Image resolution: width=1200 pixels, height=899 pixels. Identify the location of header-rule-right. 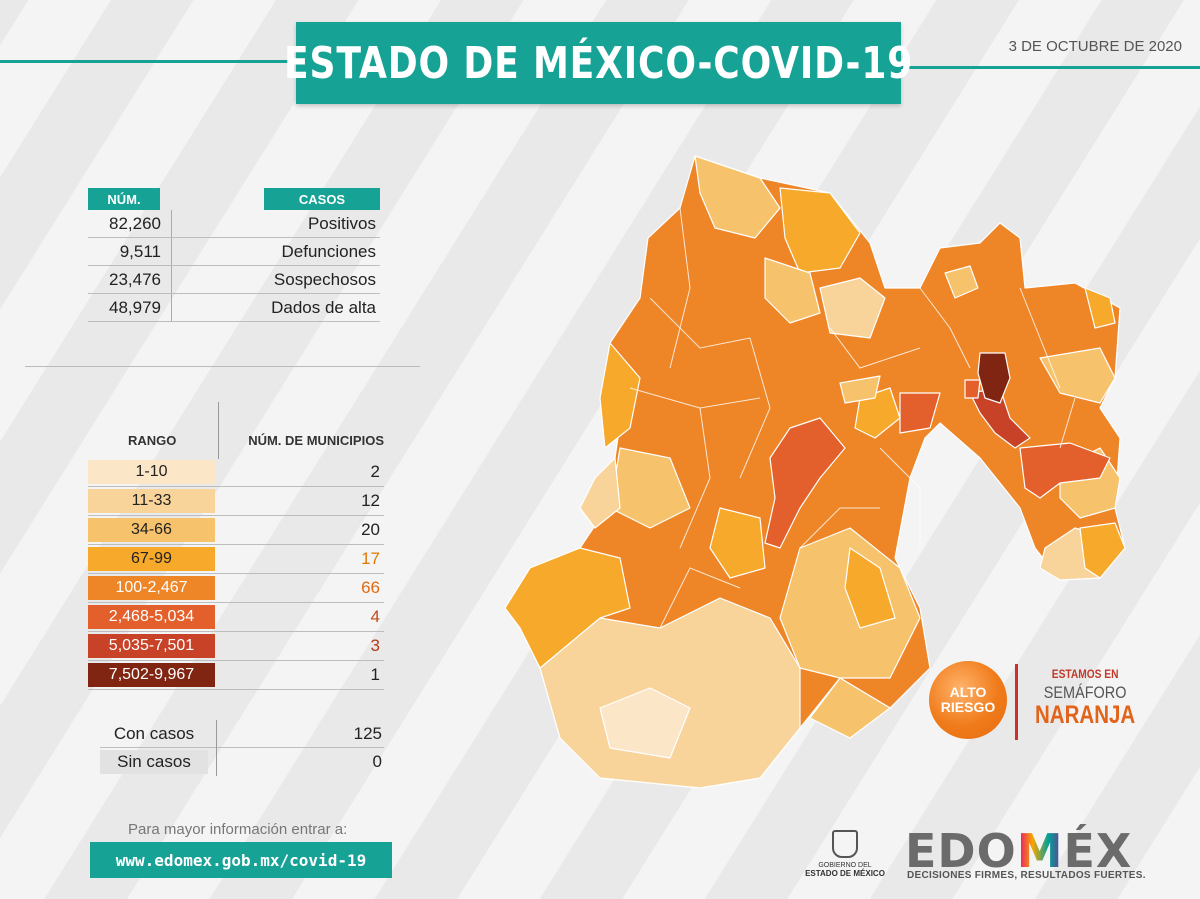
(1050, 67).